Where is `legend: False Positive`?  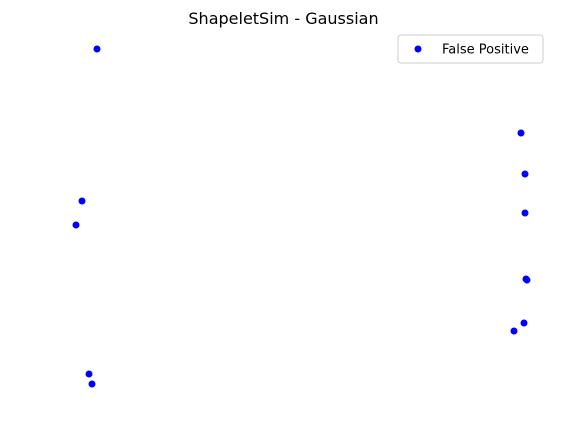
legend: False Positive is located at coordinates (470, 49).